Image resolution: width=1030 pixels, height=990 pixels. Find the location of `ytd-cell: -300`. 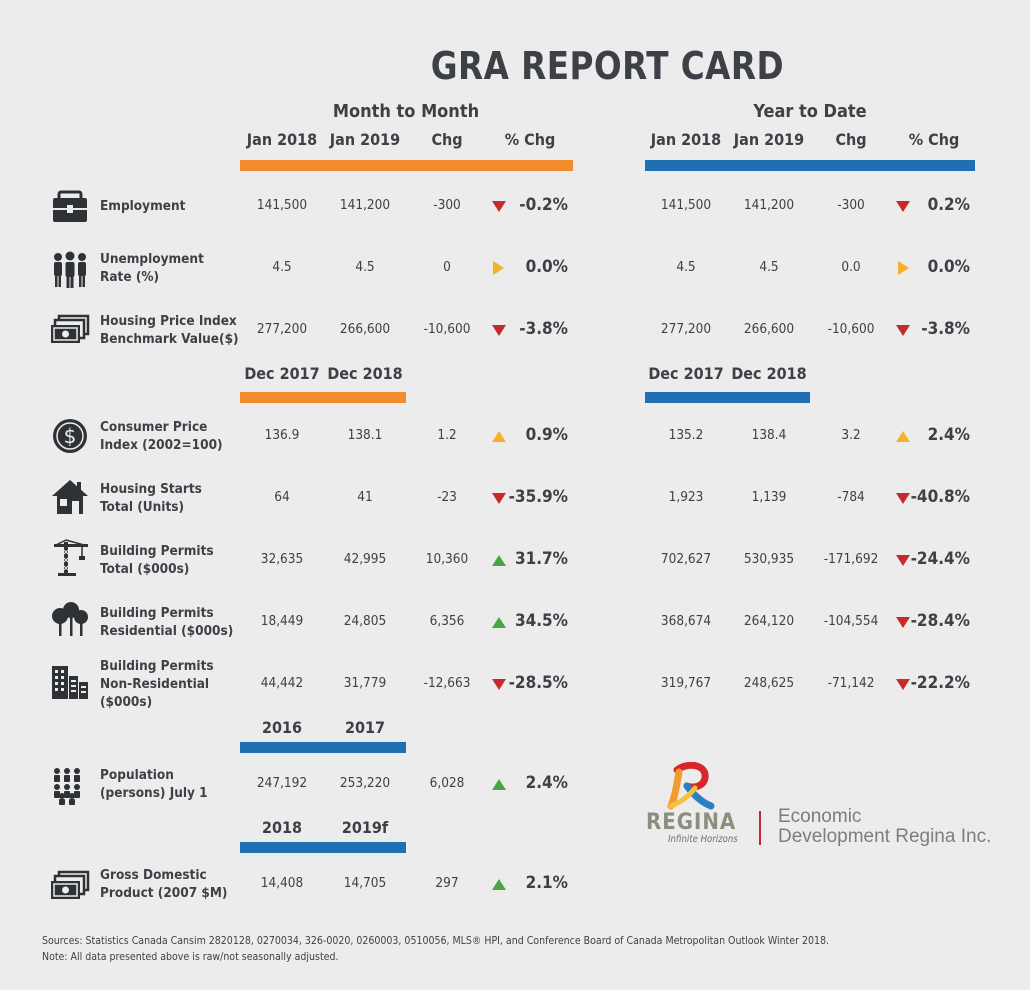

ytd-cell: -300 is located at coordinates (851, 205).